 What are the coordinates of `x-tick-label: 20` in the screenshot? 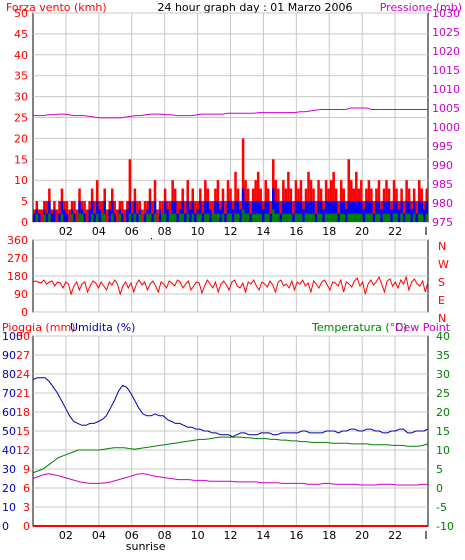 It's located at (362, 231).